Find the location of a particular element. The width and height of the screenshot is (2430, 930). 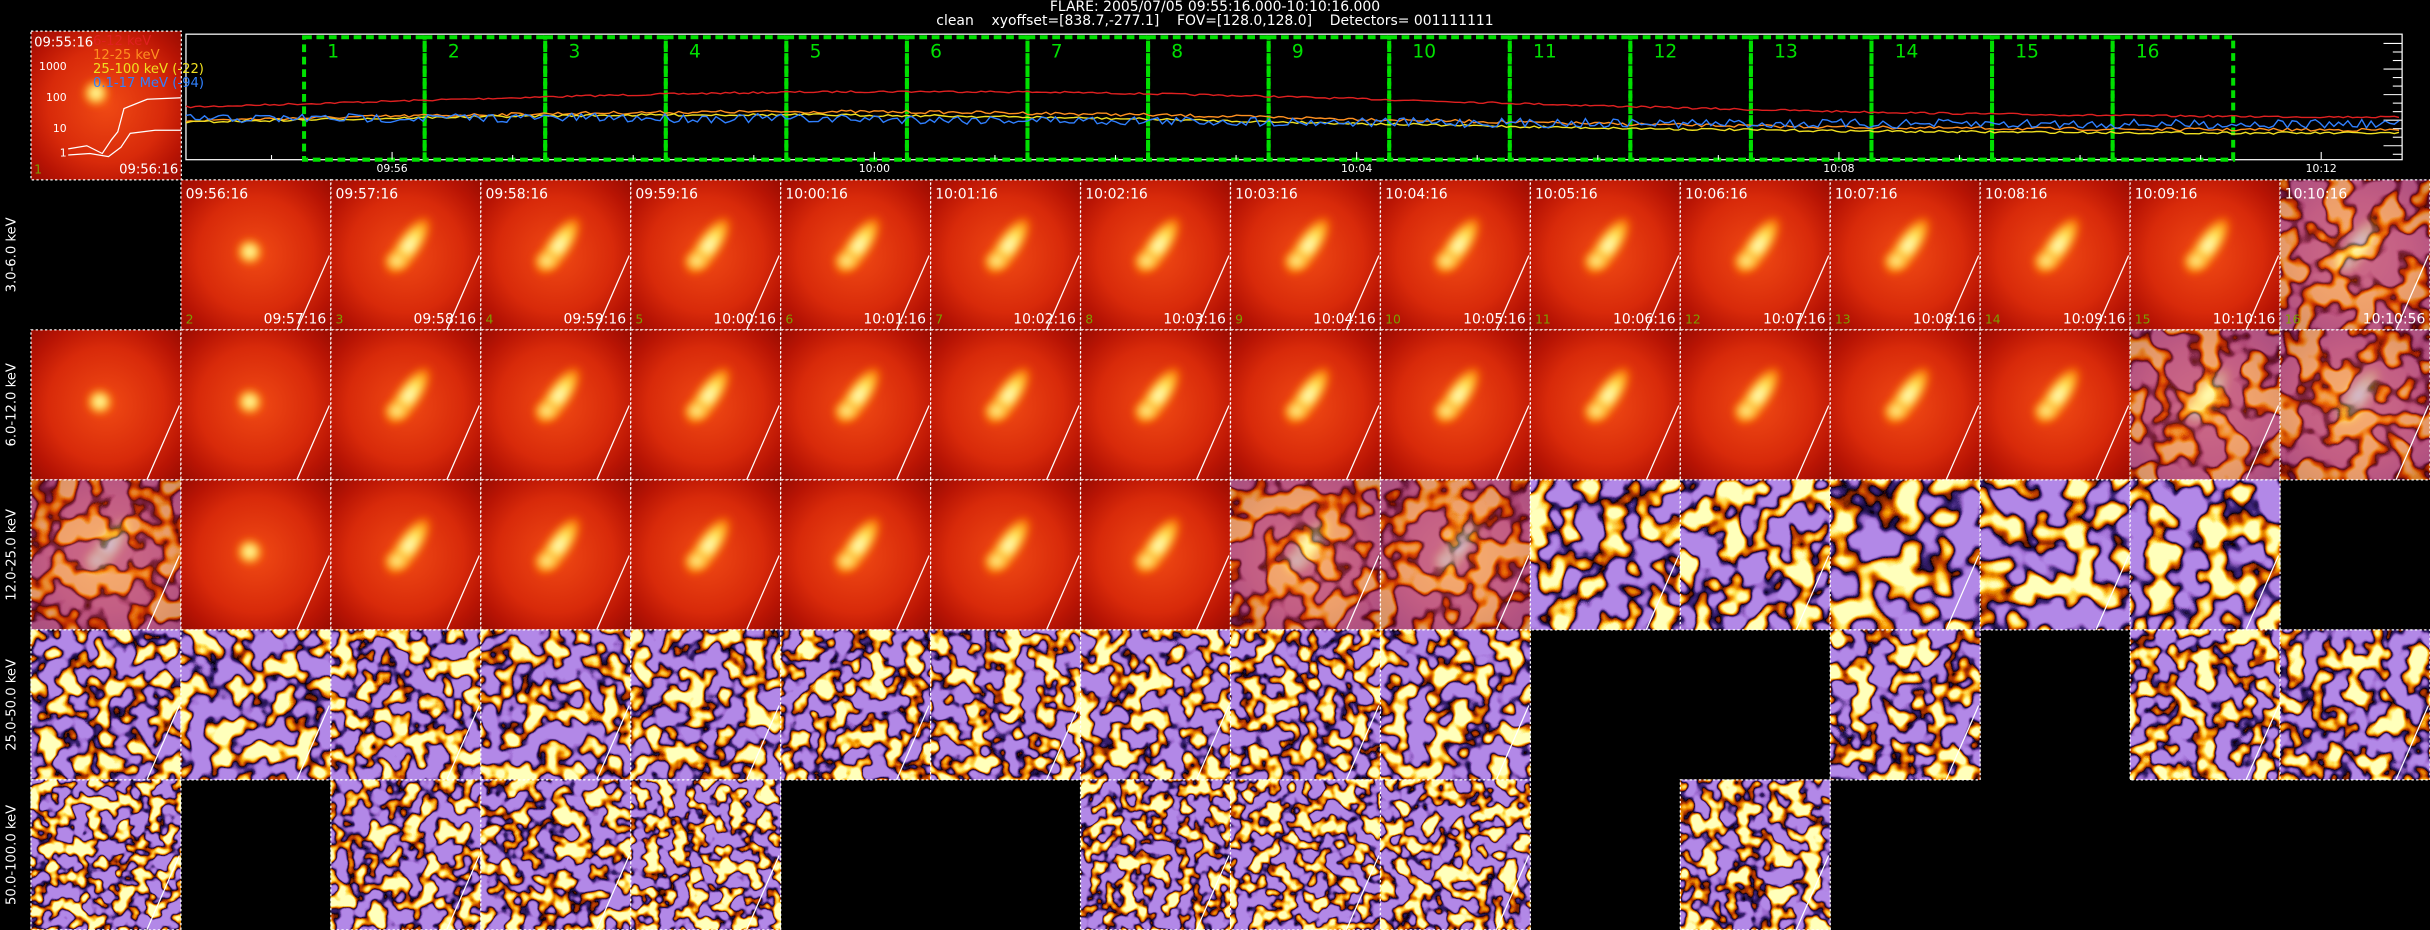

cell-index: 16 is located at coordinates (2293, 319).